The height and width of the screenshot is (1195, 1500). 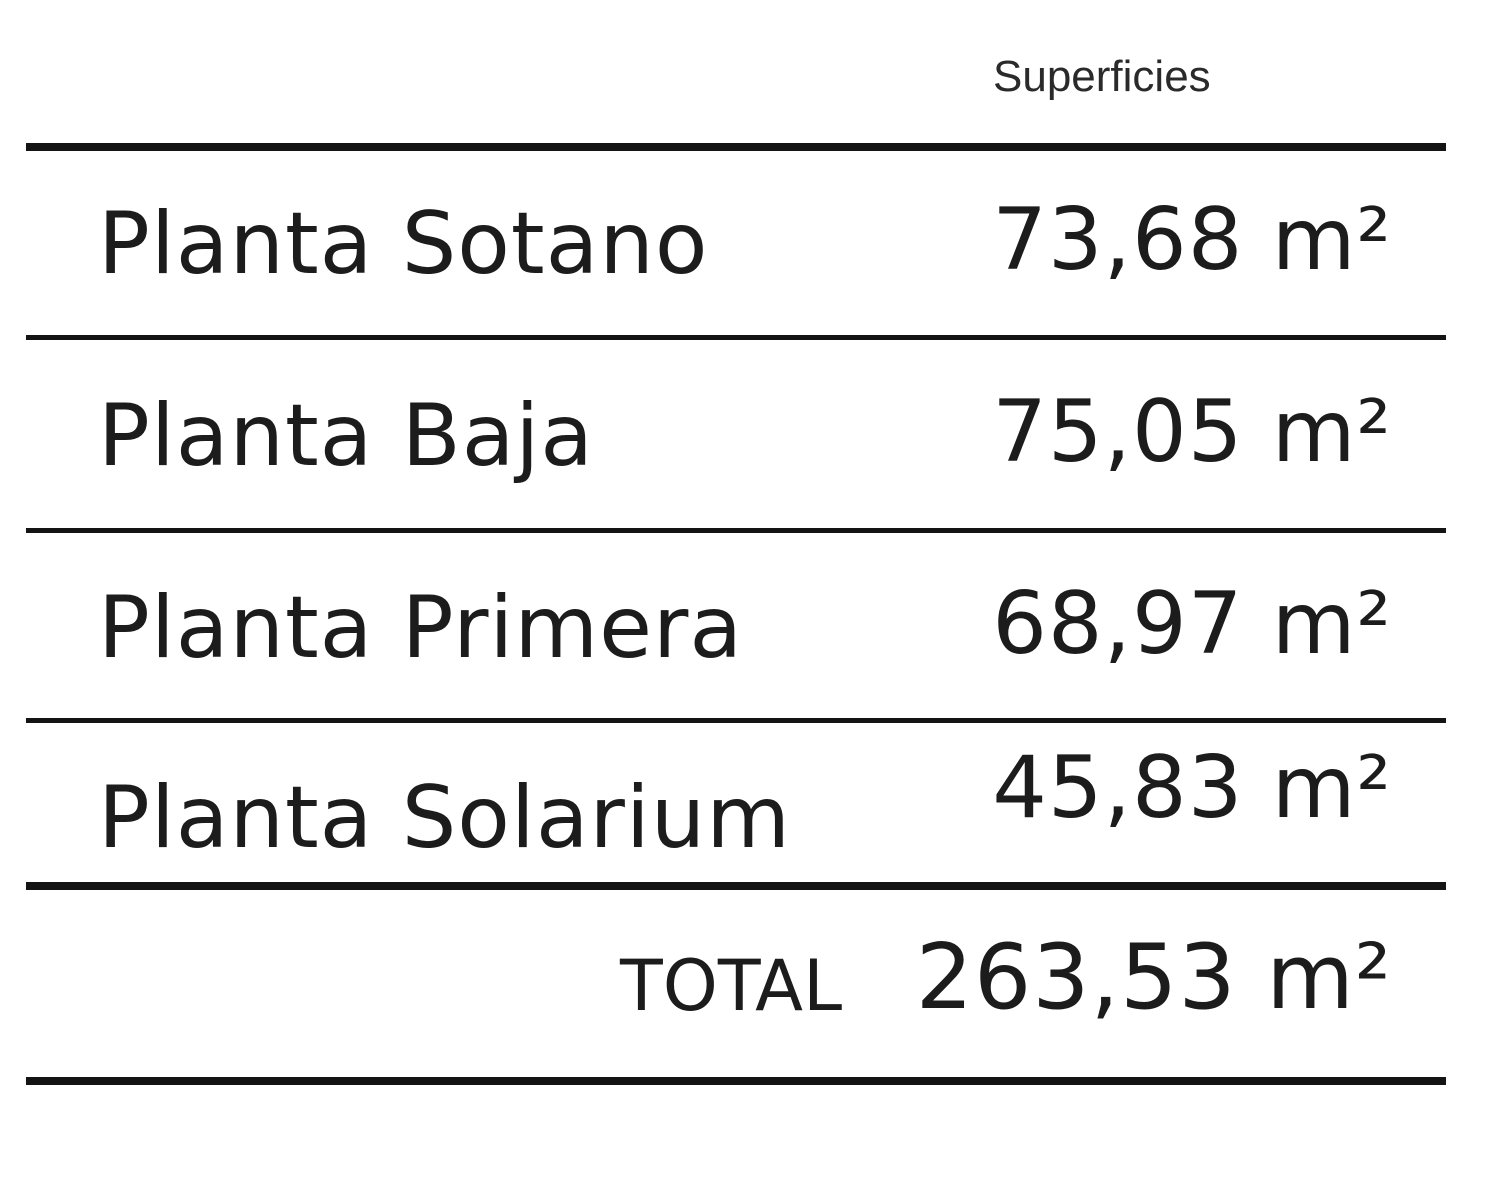 I want to click on row-label: Planta Solarium, so click(x=445, y=818).